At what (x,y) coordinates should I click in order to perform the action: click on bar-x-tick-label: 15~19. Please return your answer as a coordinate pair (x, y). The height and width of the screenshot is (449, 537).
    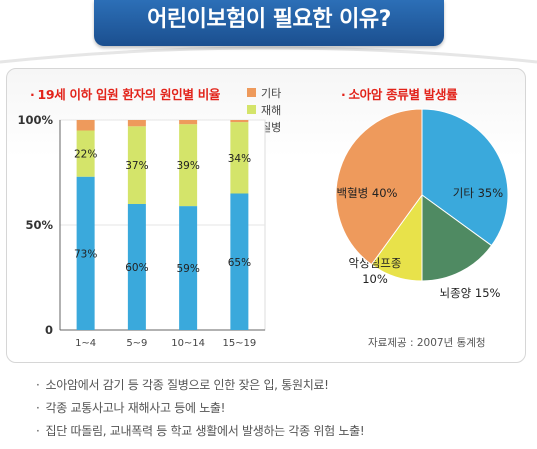
    Looking at the image, I should click on (239, 343).